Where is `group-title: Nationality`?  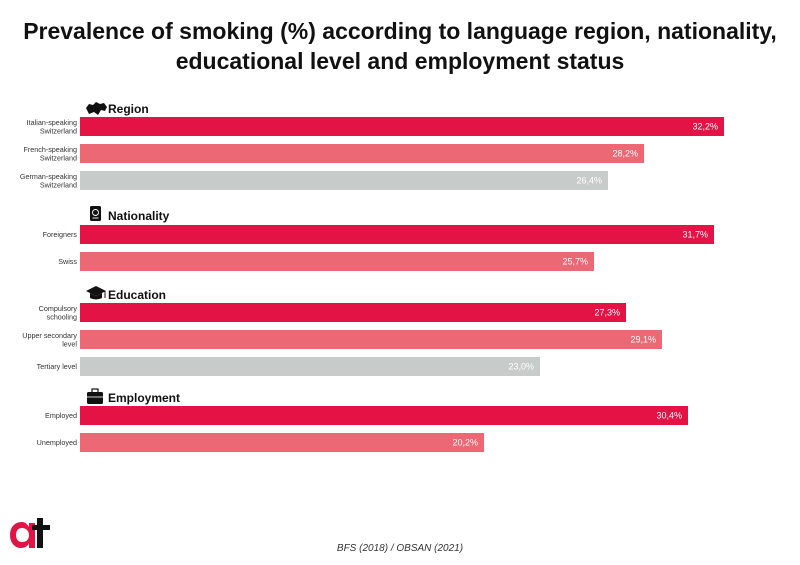 group-title: Nationality is located at coordinates (139, 216).